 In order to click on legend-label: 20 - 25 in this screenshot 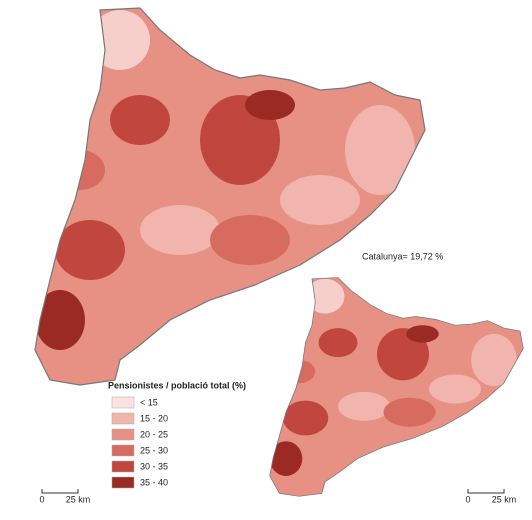, I will do `click(154, 434)`.